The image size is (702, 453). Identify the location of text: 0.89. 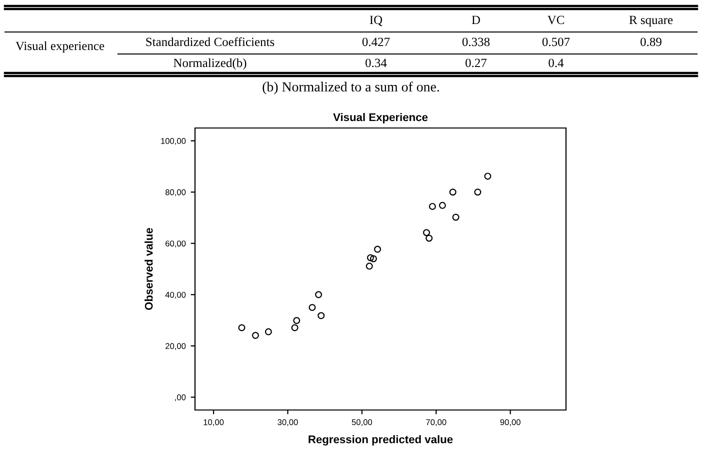
(651, 42).